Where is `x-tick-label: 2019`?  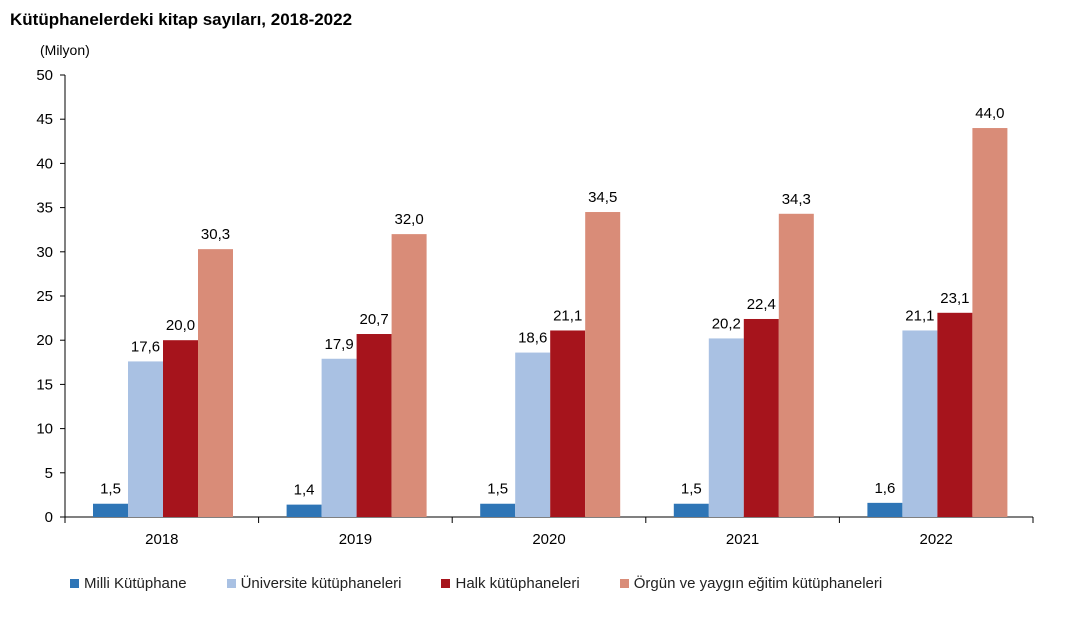
x-tick-label: 2019 is located at coordinates (355, 539).